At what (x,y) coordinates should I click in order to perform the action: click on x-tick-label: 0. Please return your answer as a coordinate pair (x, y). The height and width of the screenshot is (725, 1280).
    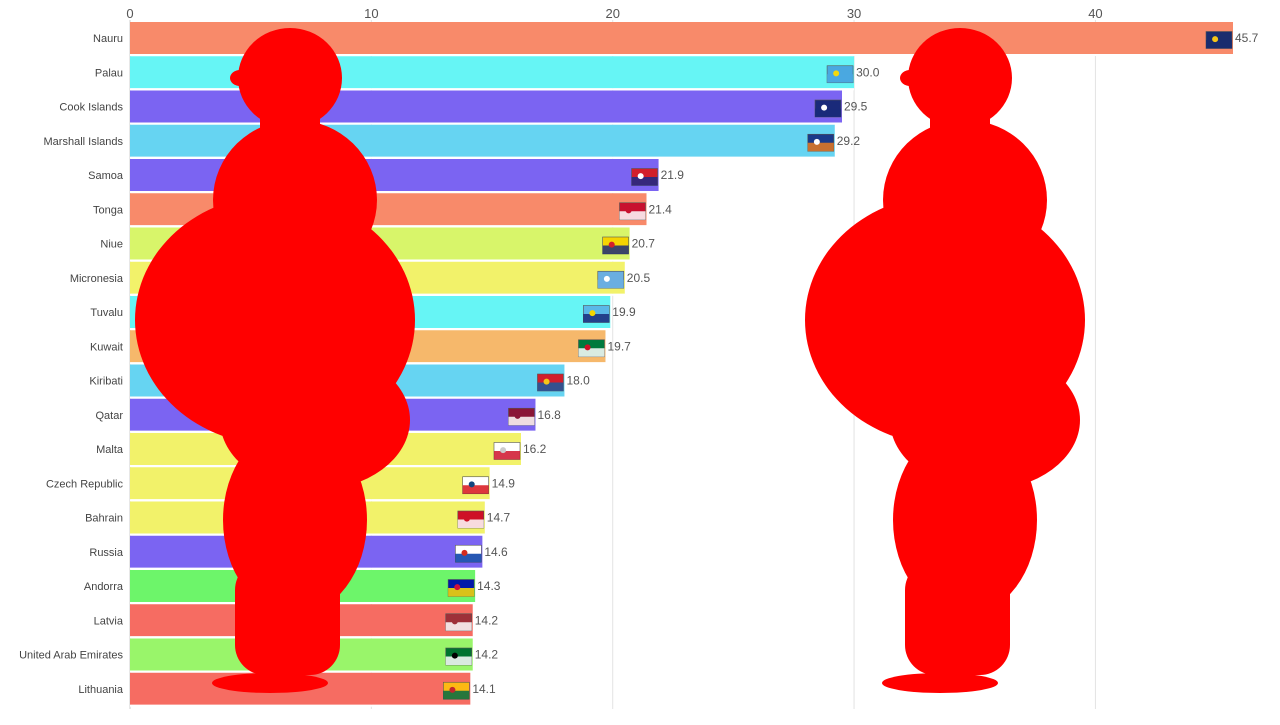
    Looking at the image, I should click on (129, 13).